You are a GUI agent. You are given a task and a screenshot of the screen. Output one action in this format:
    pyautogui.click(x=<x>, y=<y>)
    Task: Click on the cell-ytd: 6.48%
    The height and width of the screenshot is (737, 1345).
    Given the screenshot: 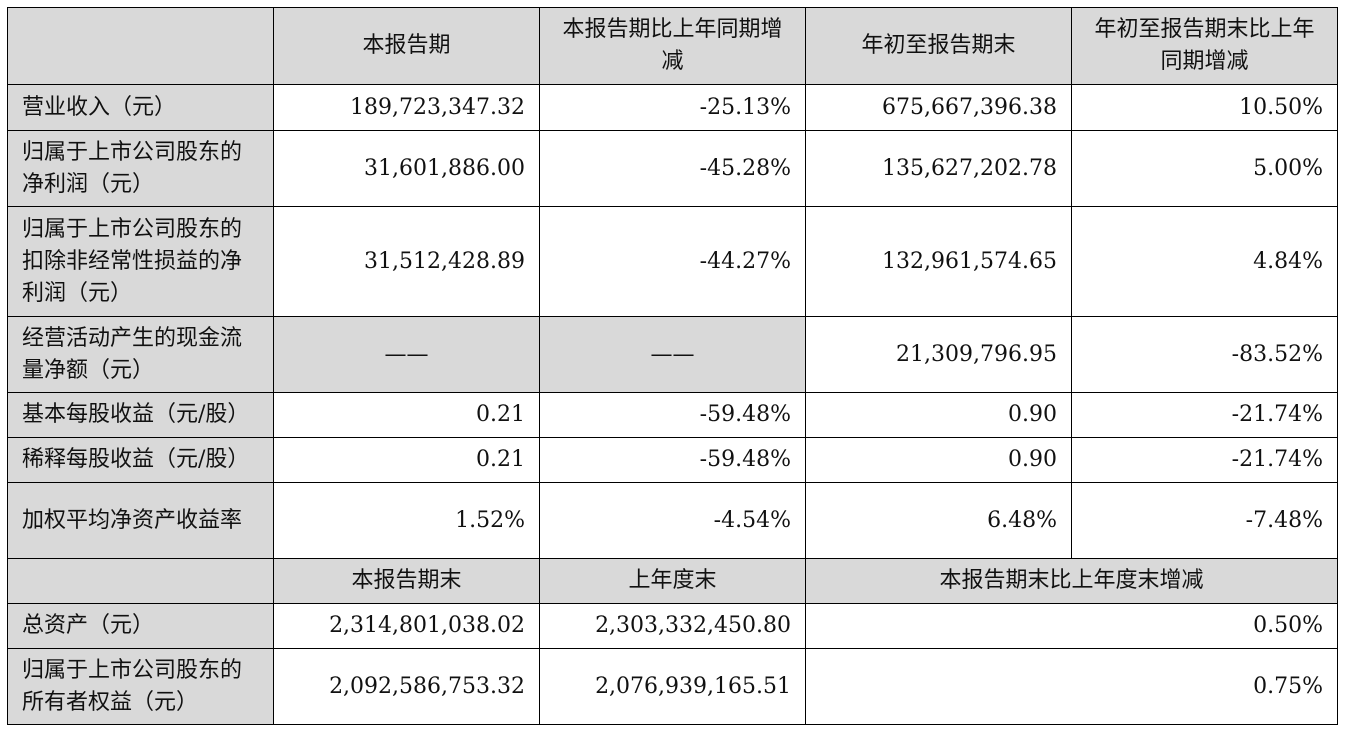 What is the action you would take?
    pyautogui.click(x=938, y=520)
    